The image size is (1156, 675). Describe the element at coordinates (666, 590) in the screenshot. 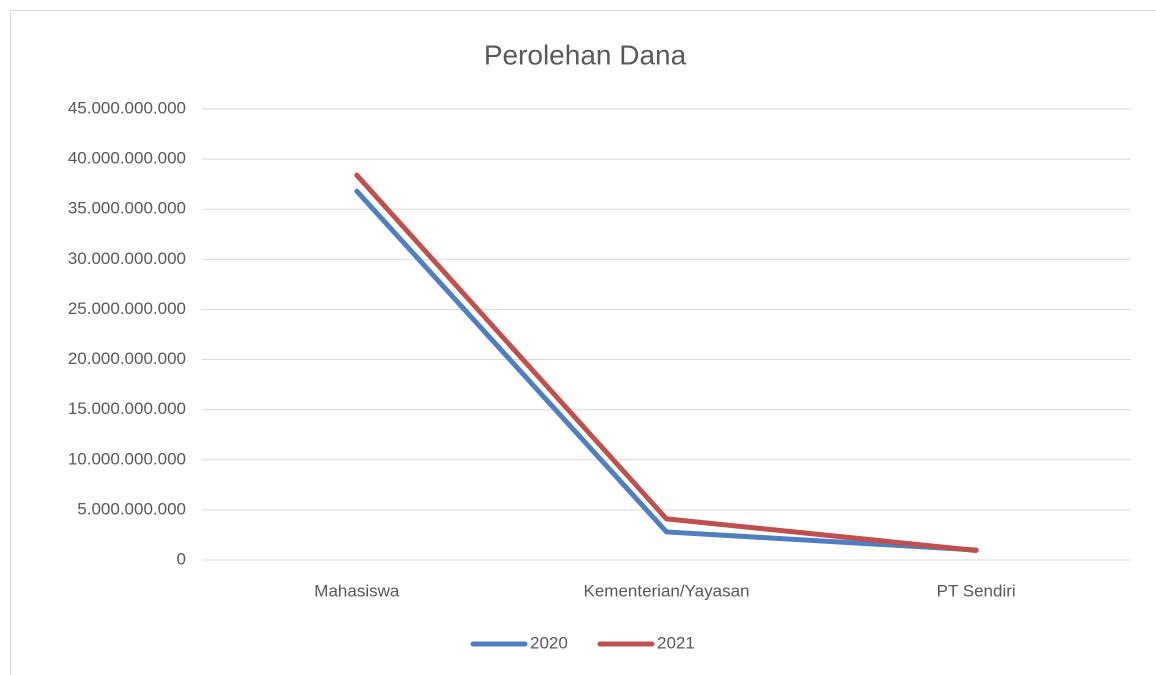

I see `x-tick-label: Kementerian/Yayasan` at that location.